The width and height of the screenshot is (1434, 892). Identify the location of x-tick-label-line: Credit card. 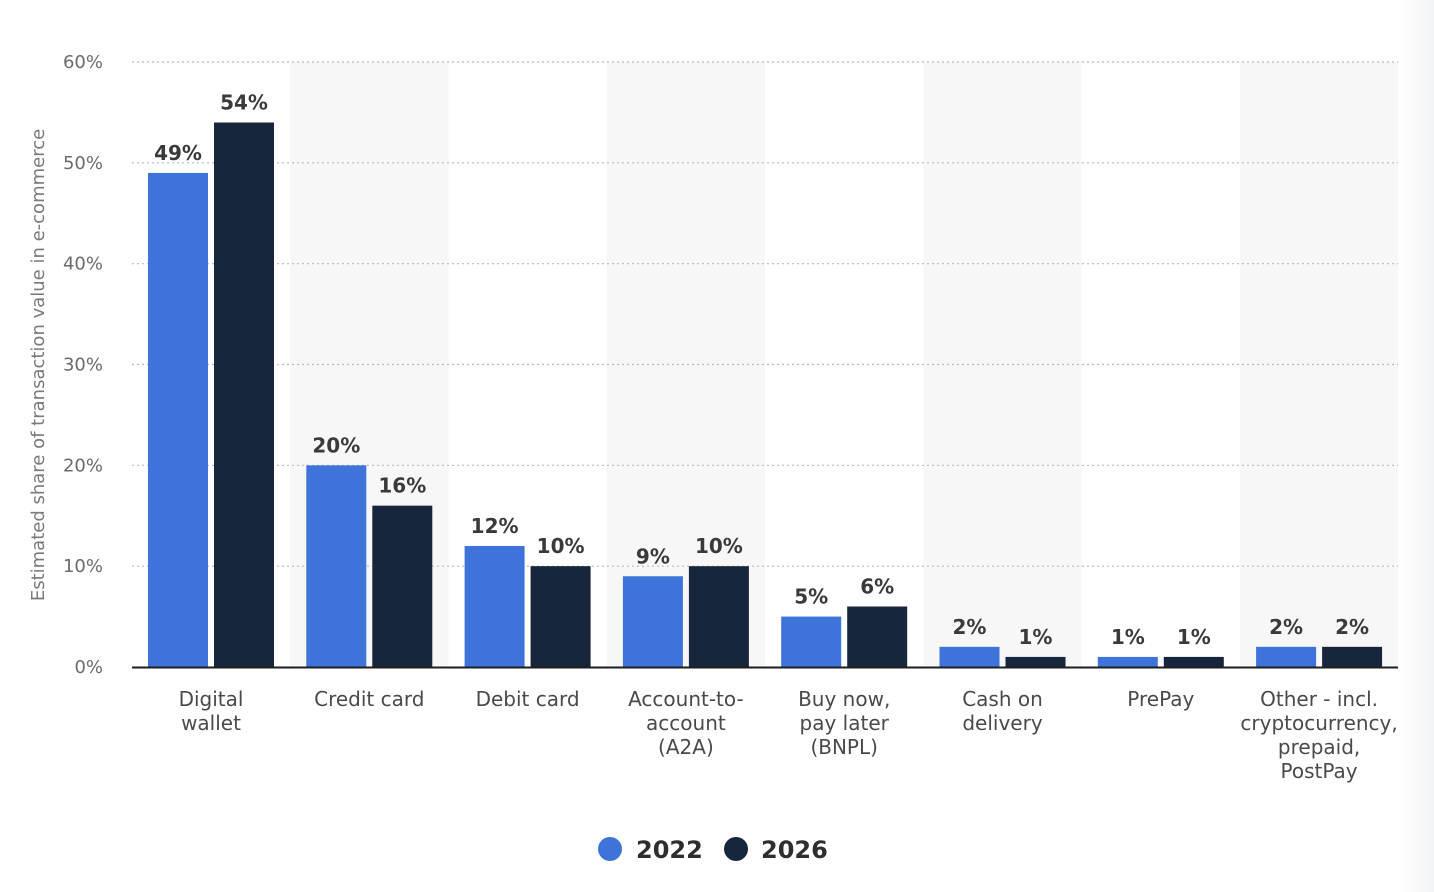
(369, 699).